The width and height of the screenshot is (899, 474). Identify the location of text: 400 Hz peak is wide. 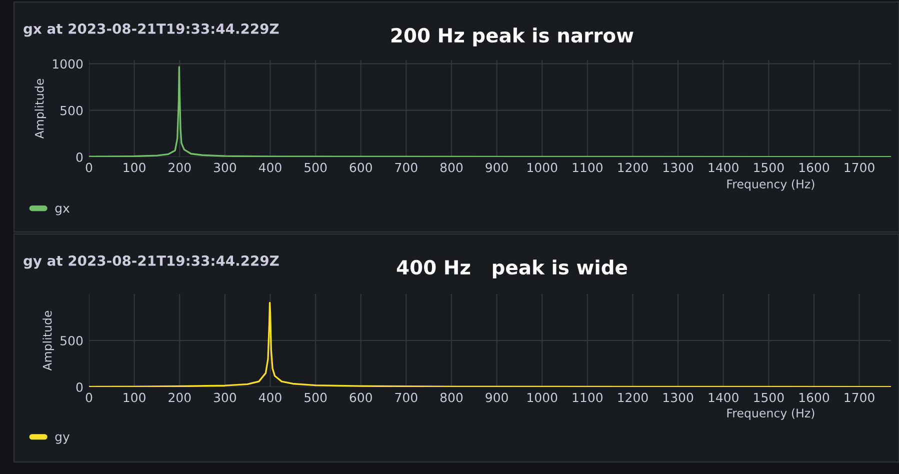
(512, 269).